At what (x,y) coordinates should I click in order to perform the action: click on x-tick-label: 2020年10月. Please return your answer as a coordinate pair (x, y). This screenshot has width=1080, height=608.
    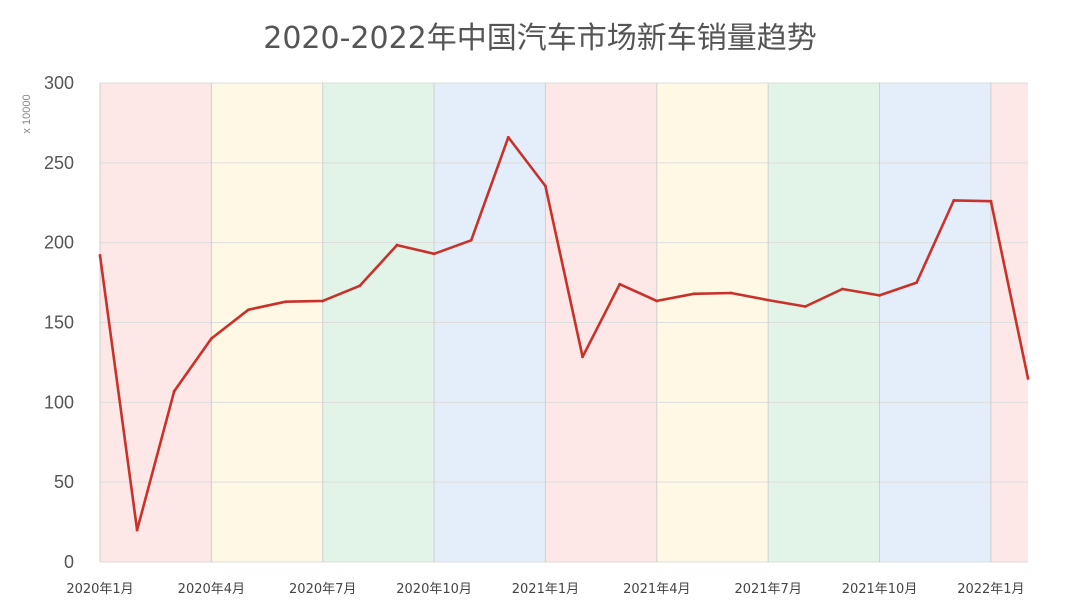
    Looking at the image, I should click on (434, 589).